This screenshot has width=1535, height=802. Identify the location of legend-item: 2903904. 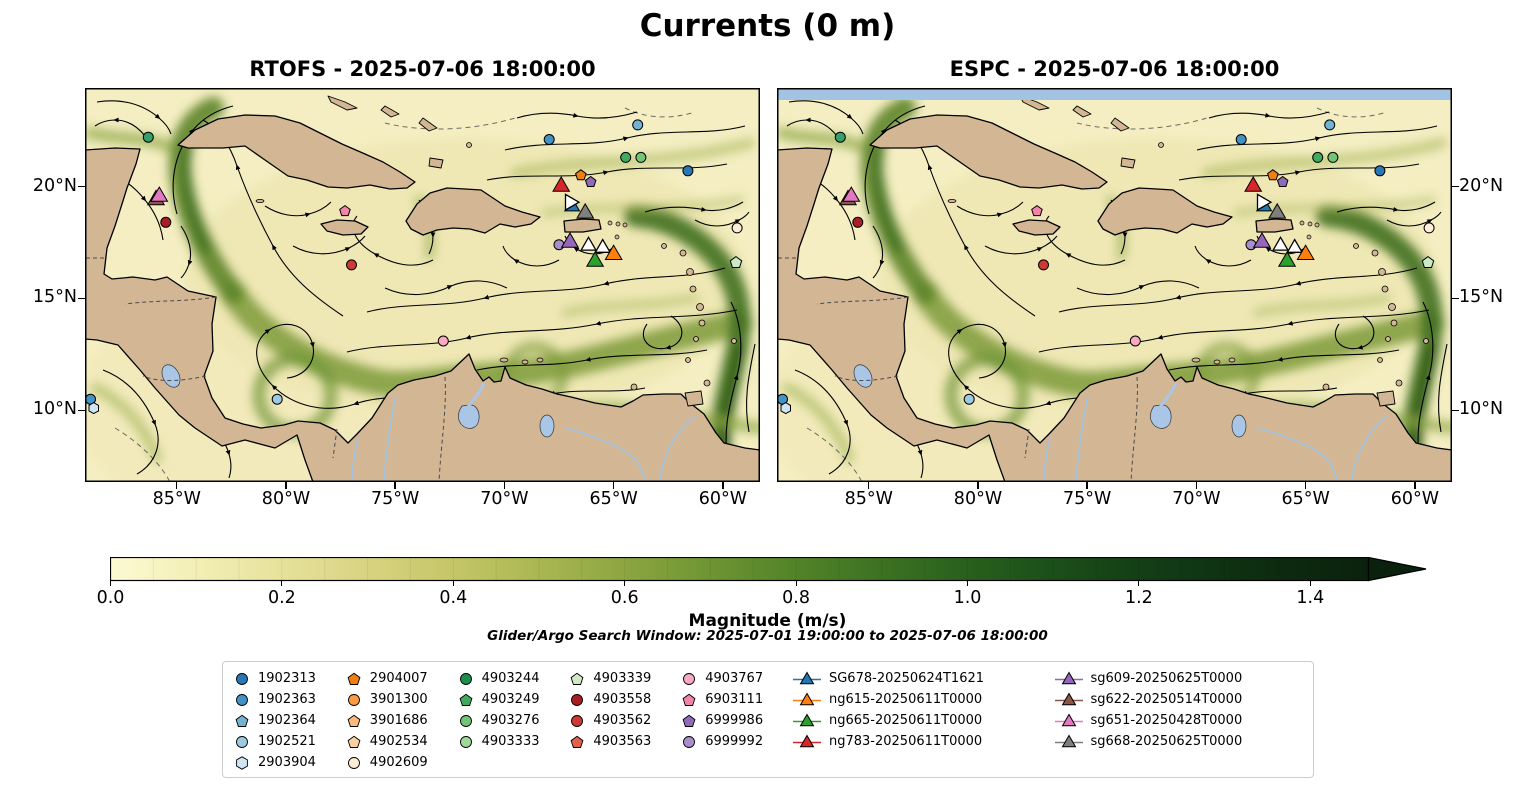
(289, 762).